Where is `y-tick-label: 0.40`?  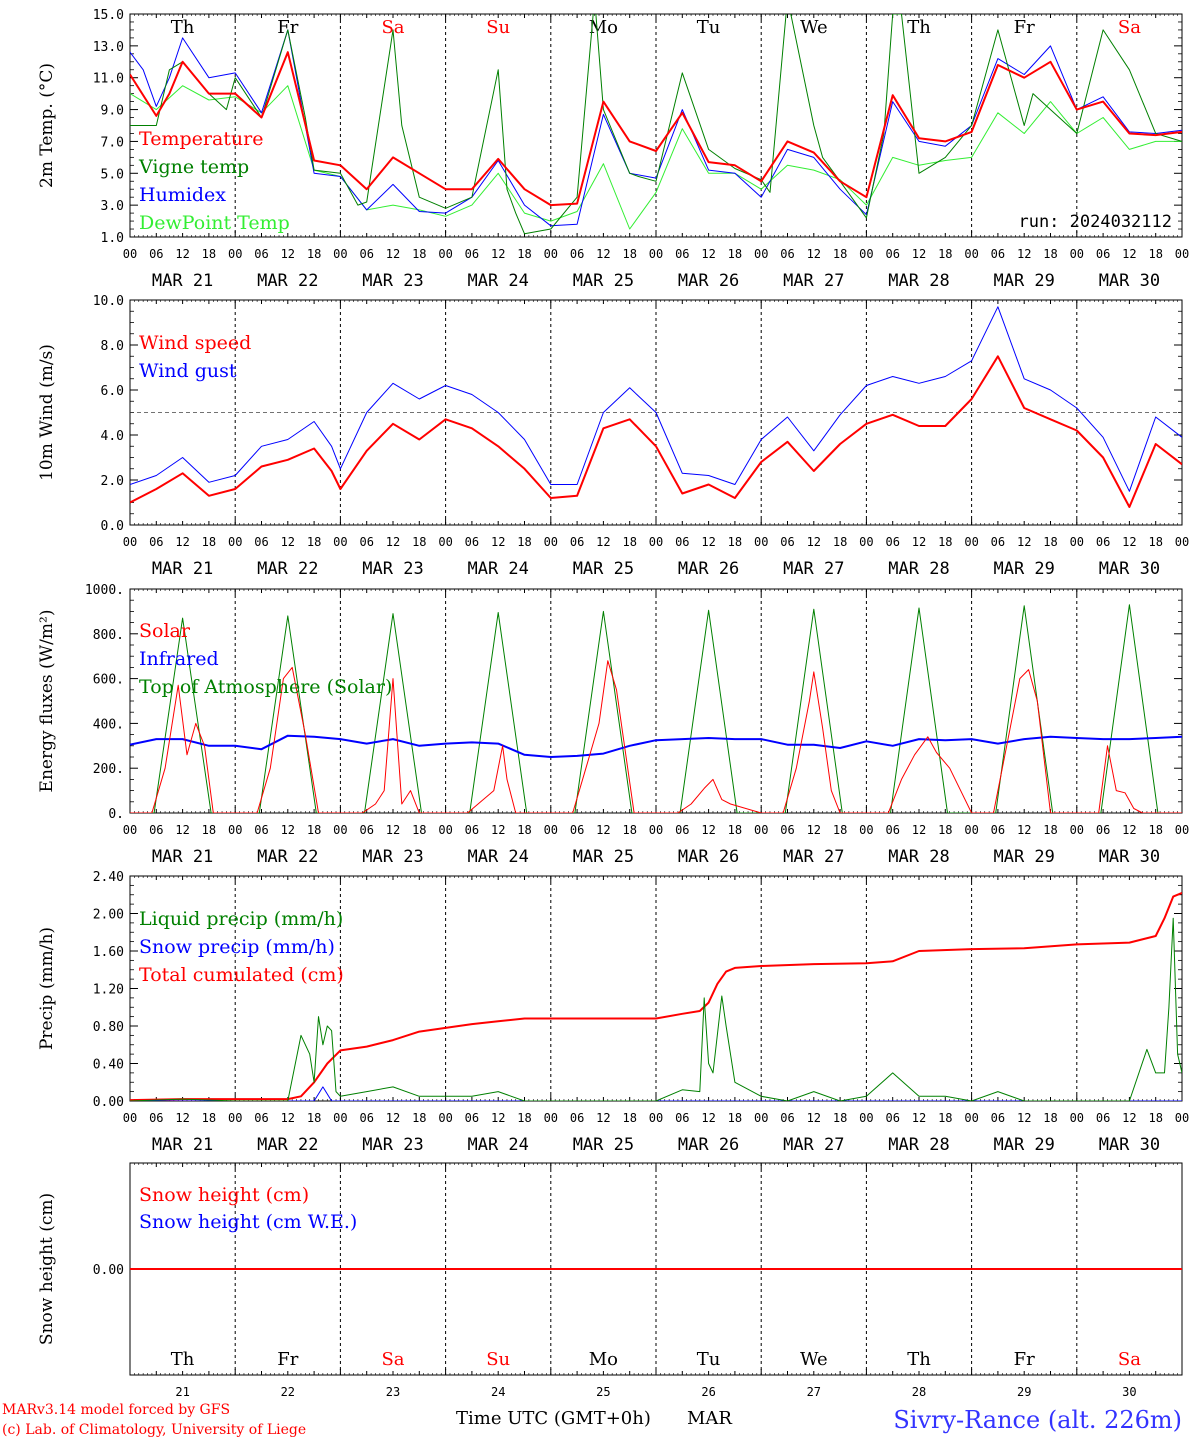 y-tick-label: 0.40 is located at coordinates (108, 1065).